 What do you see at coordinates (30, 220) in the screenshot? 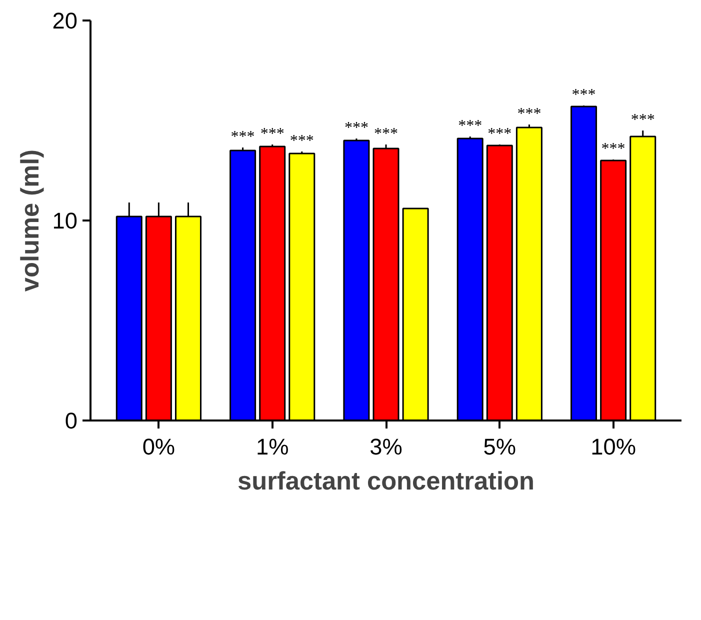
I see `y-axis-title: volume (ml)` at bounding box center [30, 220].